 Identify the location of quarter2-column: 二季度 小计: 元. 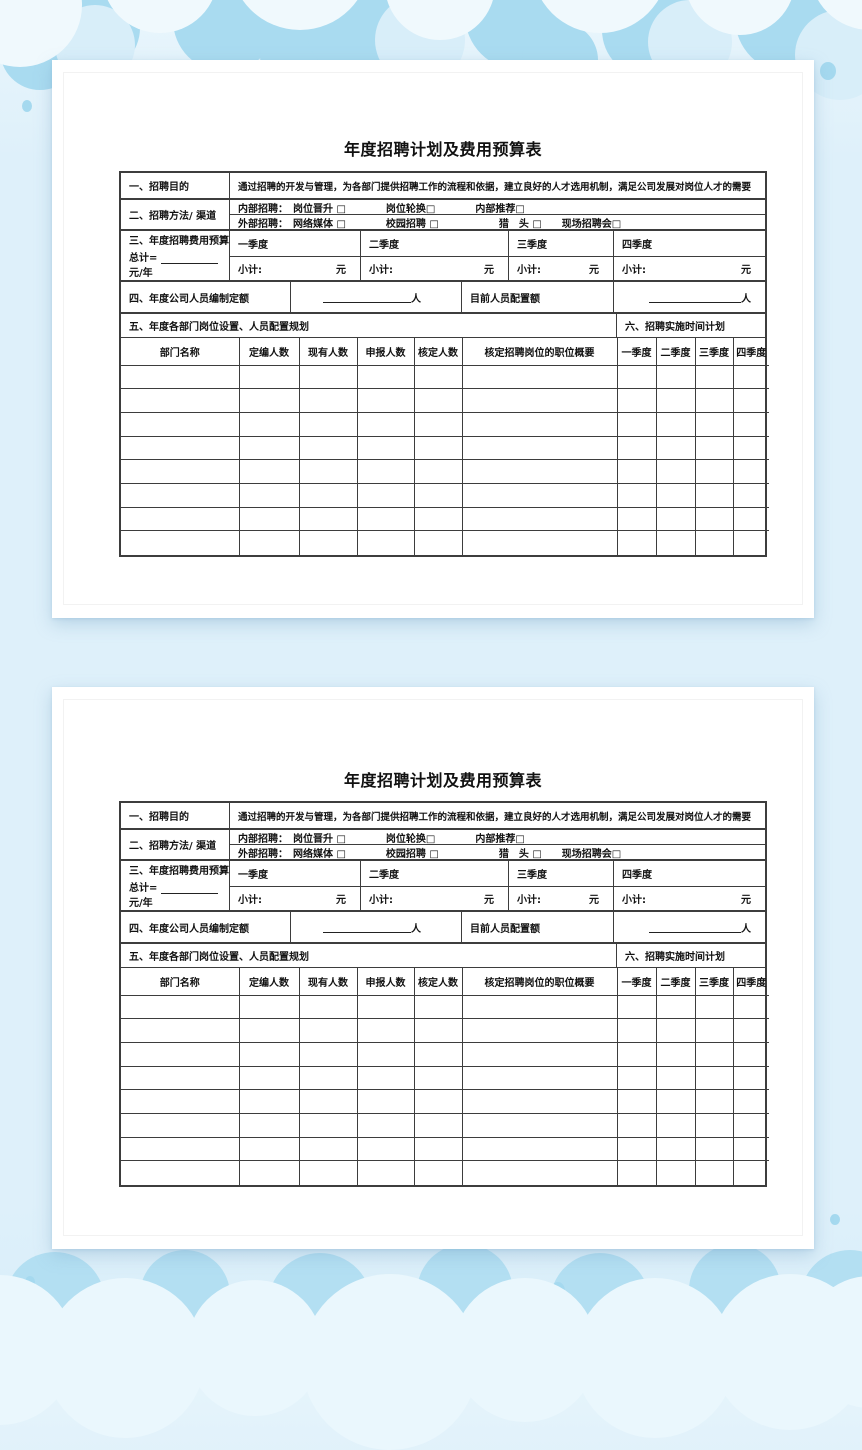
(435, 255).